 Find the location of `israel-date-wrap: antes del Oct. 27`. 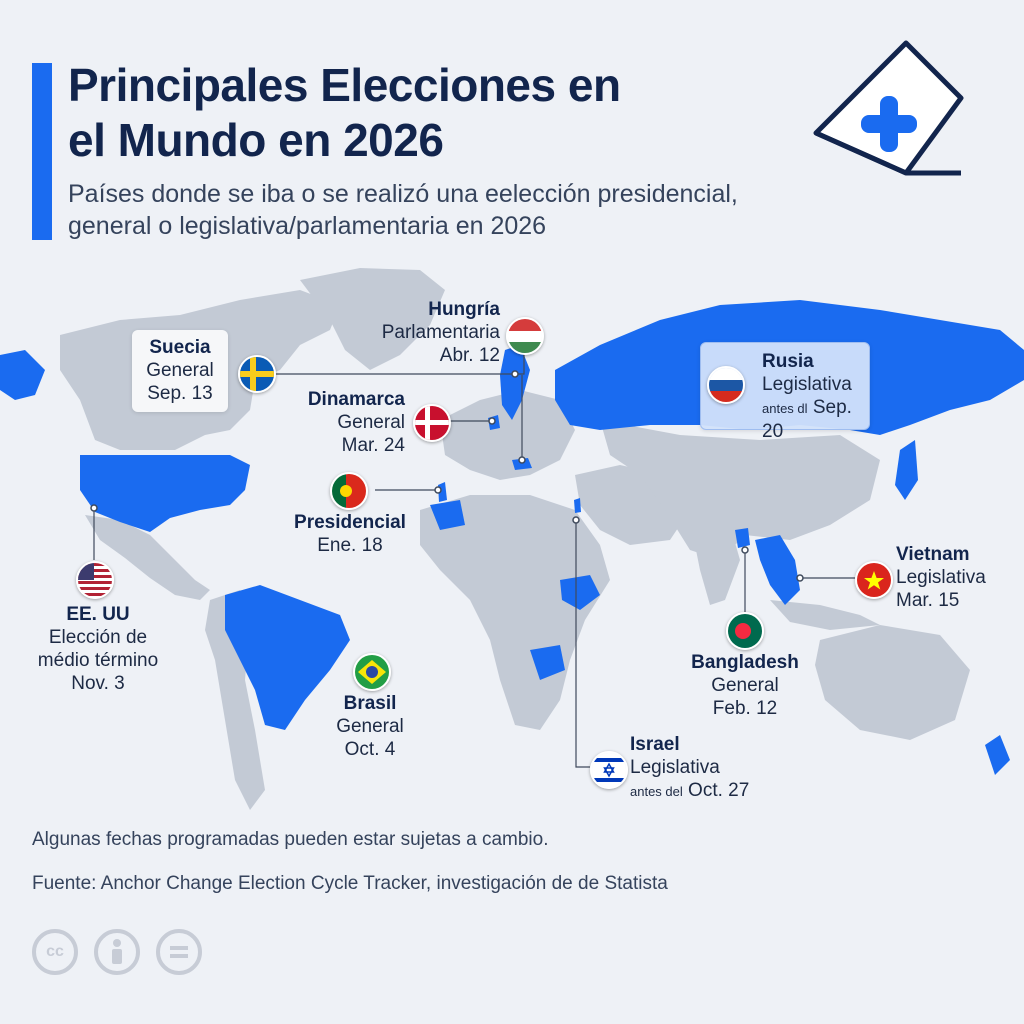

israel-date-wrap: antes del Oct. 27 is located at coordinates (710, 791).